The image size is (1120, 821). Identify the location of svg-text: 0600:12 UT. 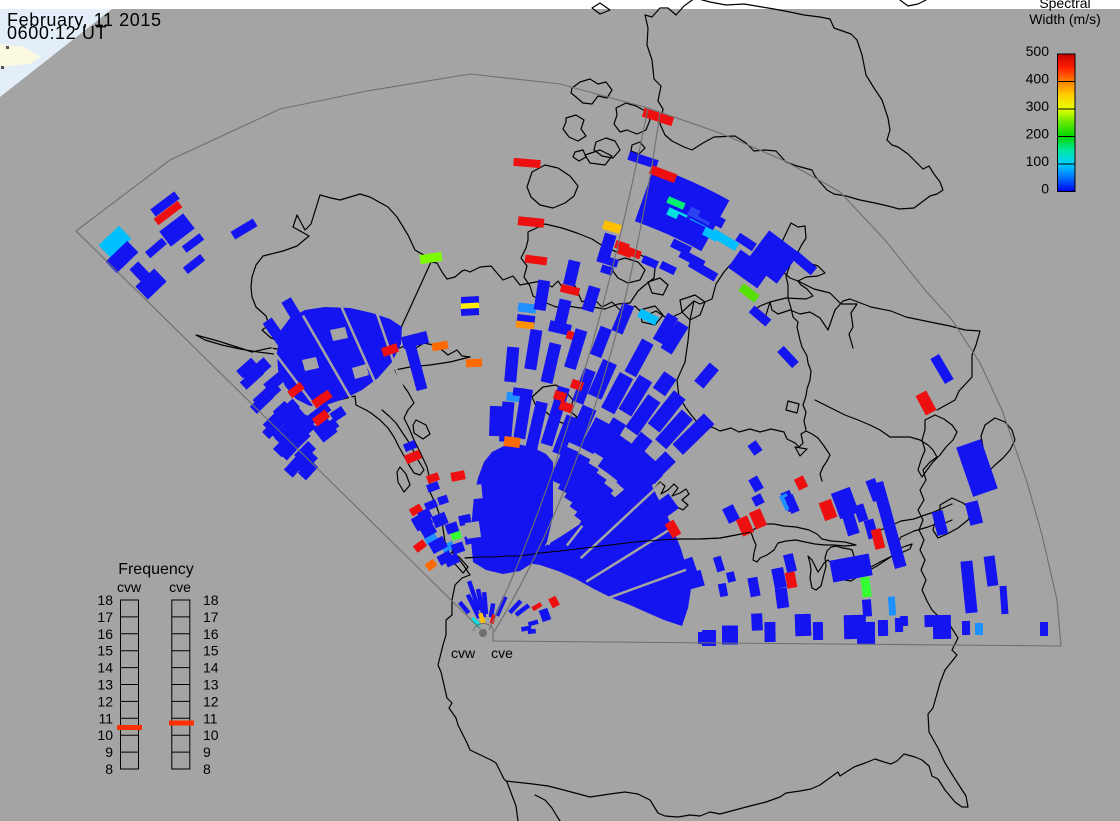
(57, 33).